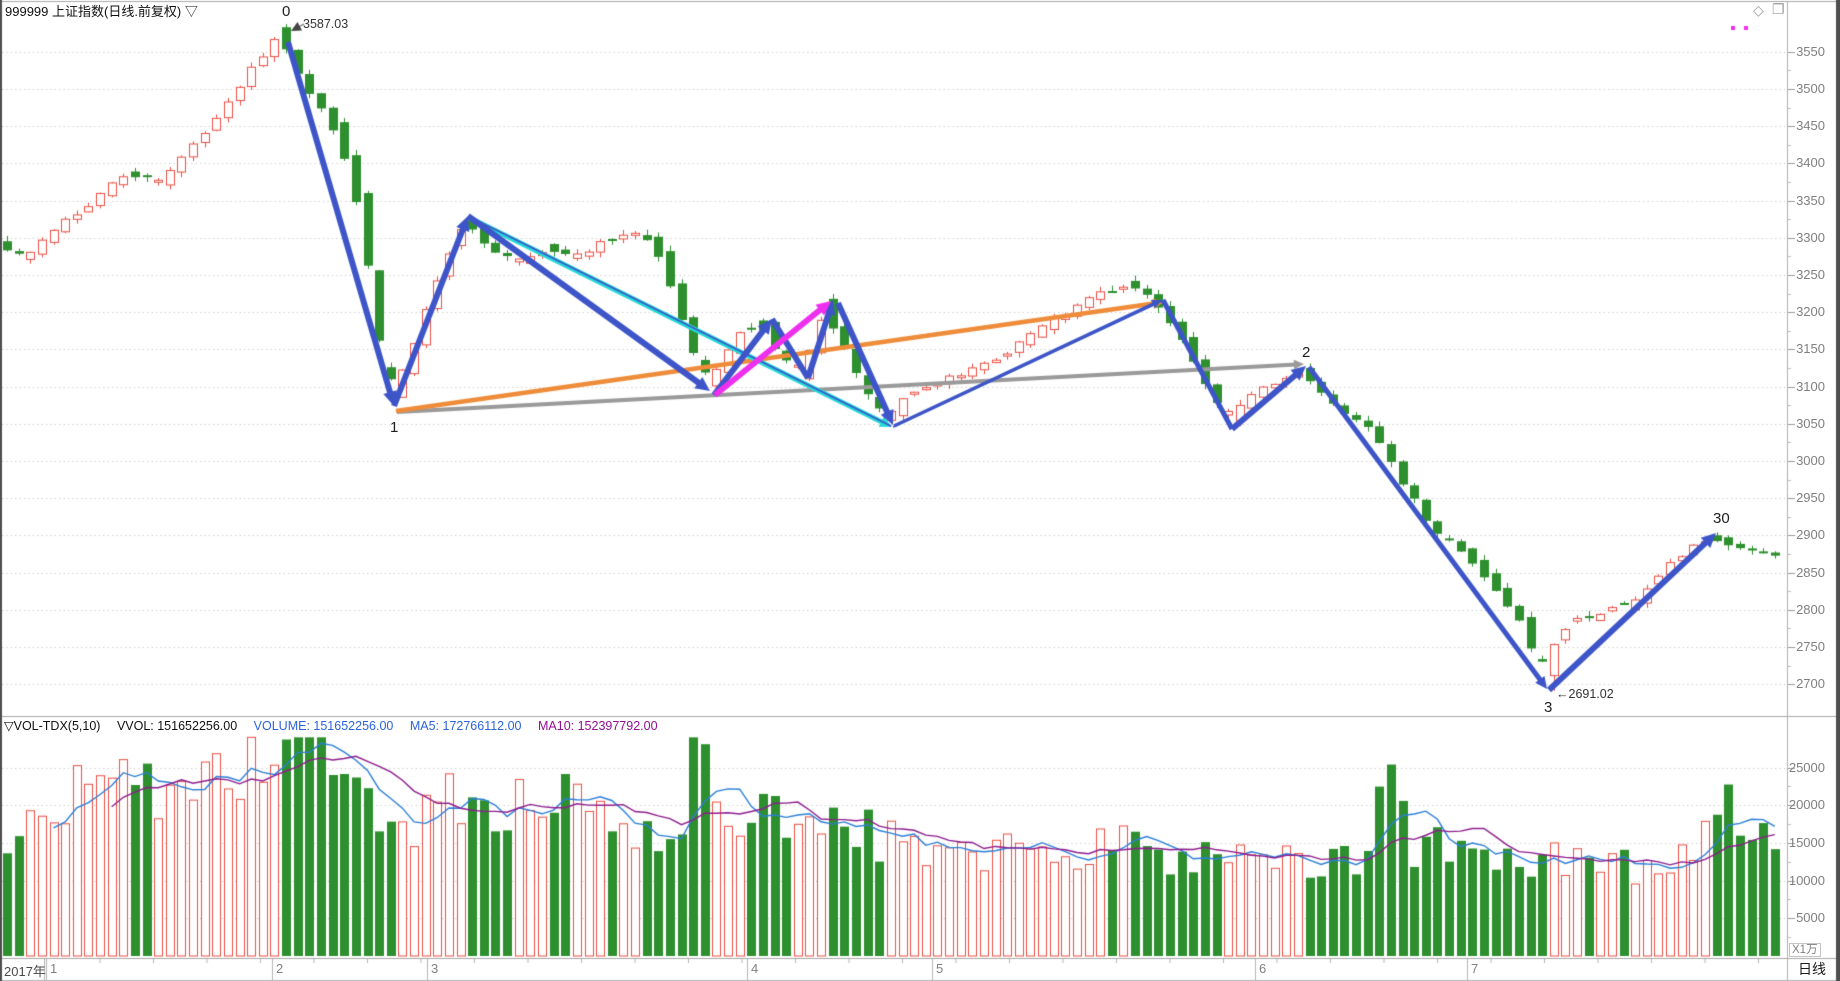  I want to click on month-label: 5, so click(940, 968).